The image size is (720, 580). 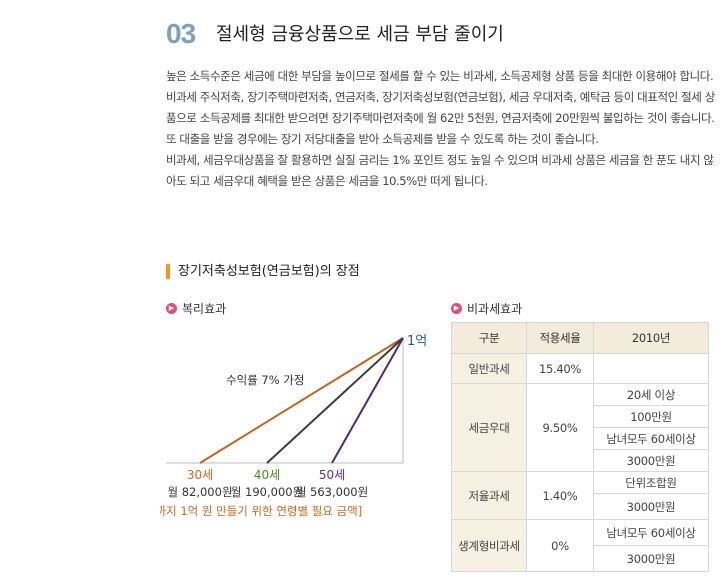 What do you see at coordinates (651, 368) in the screenshot?
I see `row-detail` at bounding box center [651, 368].